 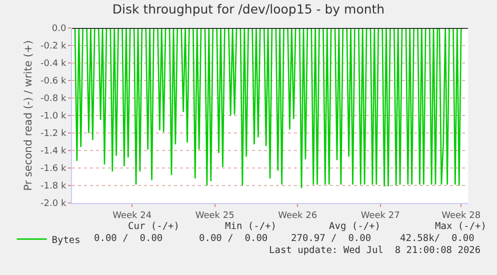 What do you see at coordinates (53, 204) in the screenshot?
I see `y-tick-label: -2.0 k` at bounding box center [53, 204].